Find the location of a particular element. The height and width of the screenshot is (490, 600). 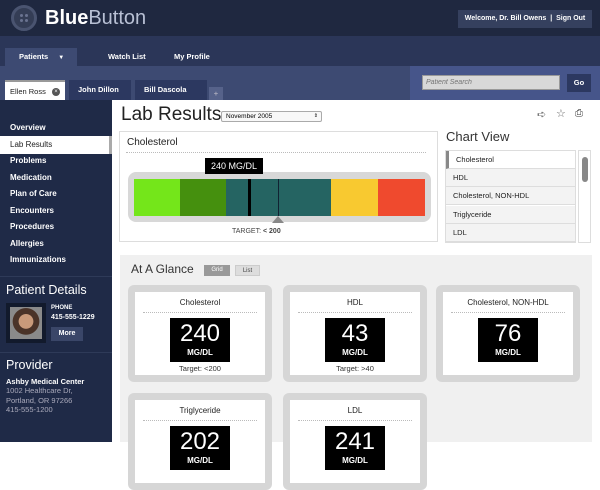

chart-view-item-ldl: LDL is located at coordinates (510, 233).